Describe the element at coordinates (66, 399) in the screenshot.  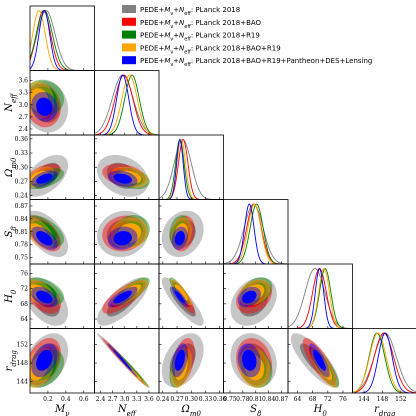
I see `x-tick-label: 0.4` at that location.